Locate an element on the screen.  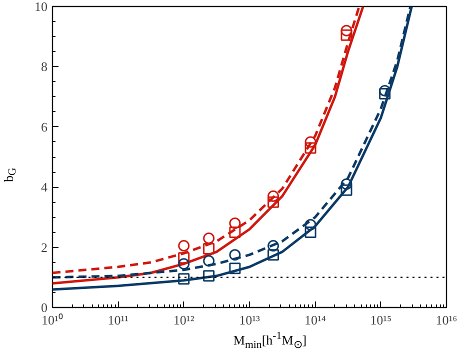
y-tick-label: 4 is located at coordinates (44, 187).